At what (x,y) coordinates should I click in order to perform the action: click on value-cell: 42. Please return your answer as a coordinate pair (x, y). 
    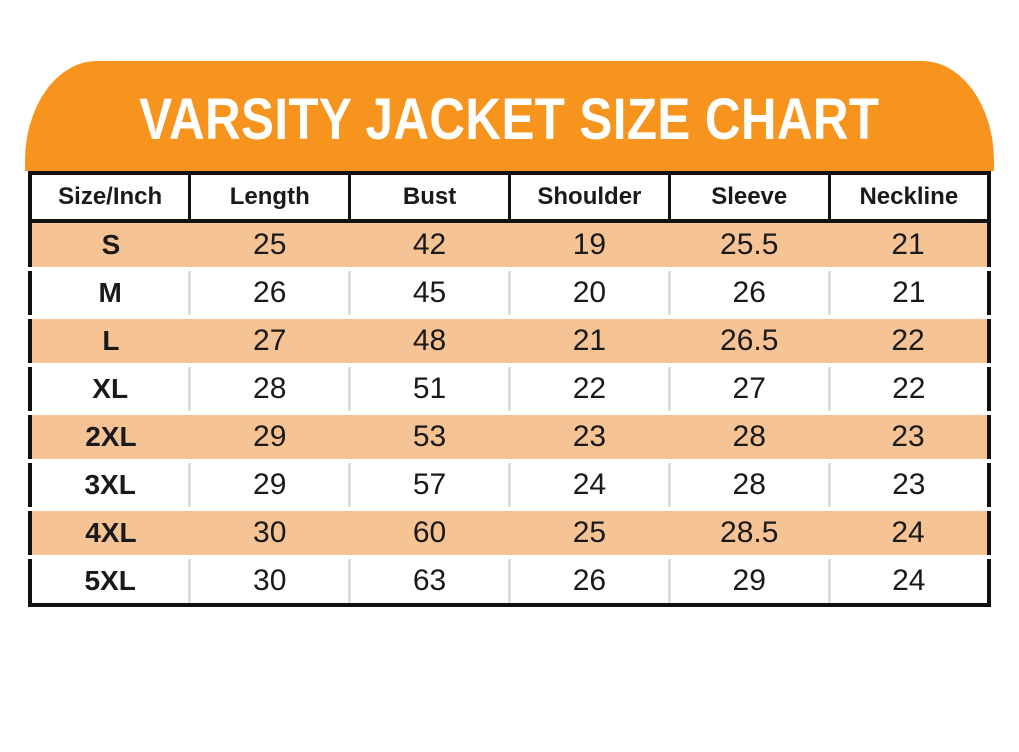
    Looking at the image, I should click on (429, 245).